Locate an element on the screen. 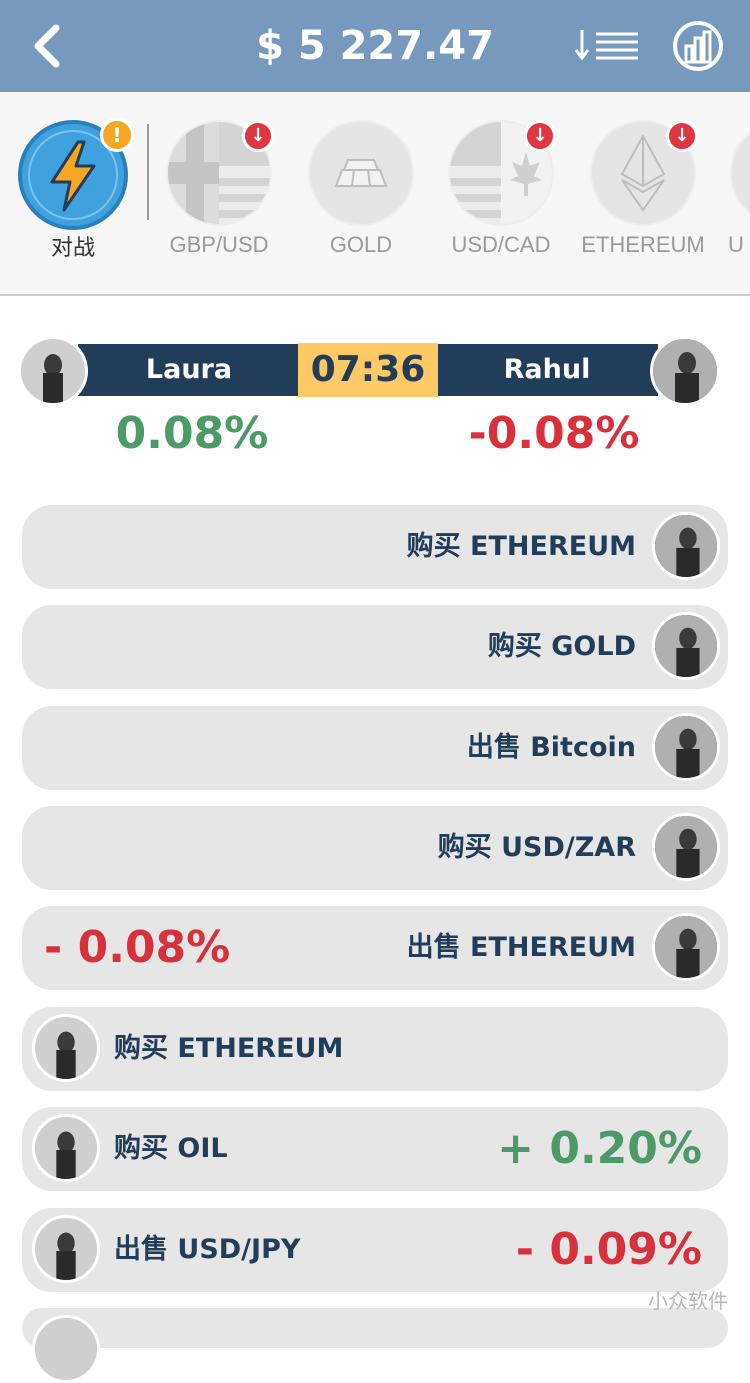 This screenshot has width=750, height=1383. trade-row: 购买 OIL + 0.20% is located at coordinates (375, 1149).